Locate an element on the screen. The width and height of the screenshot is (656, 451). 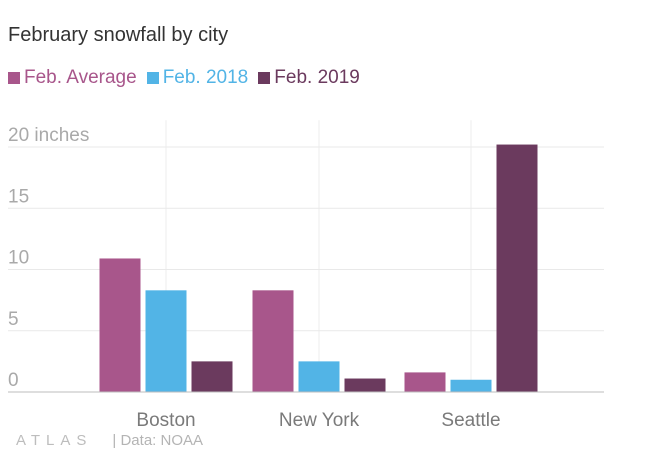
chart-title: February snowfall by city is located at coordinates (118, 35).